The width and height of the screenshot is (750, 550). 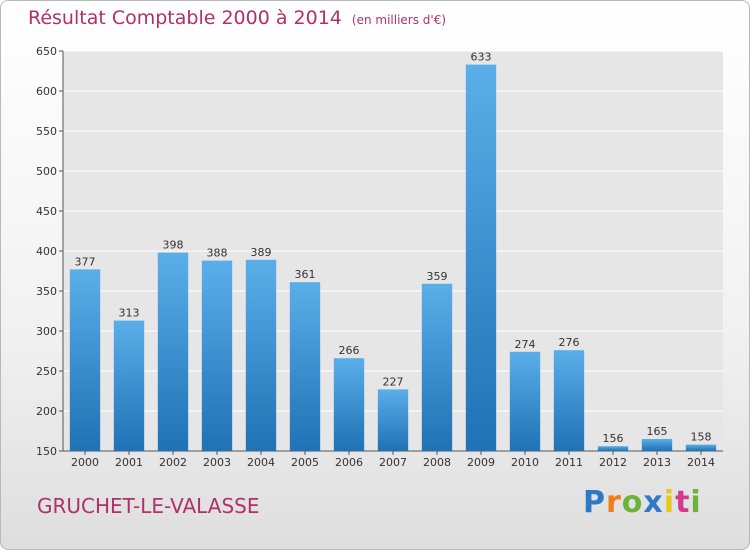 I want to click on x-tick-label: 2005, so click(x=305, y=462).